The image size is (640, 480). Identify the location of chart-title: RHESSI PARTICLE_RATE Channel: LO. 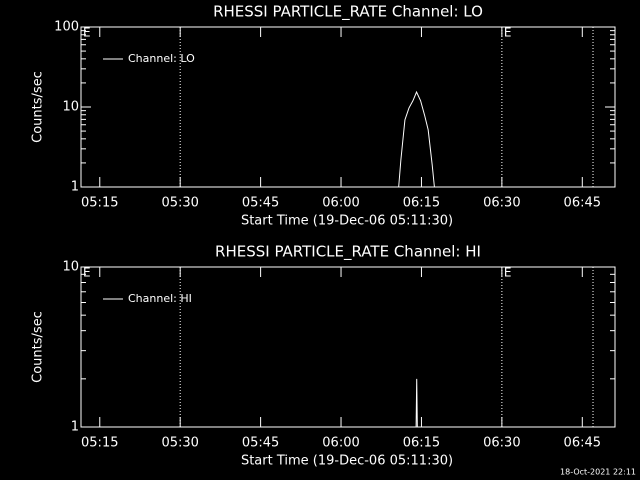
(348, 12).